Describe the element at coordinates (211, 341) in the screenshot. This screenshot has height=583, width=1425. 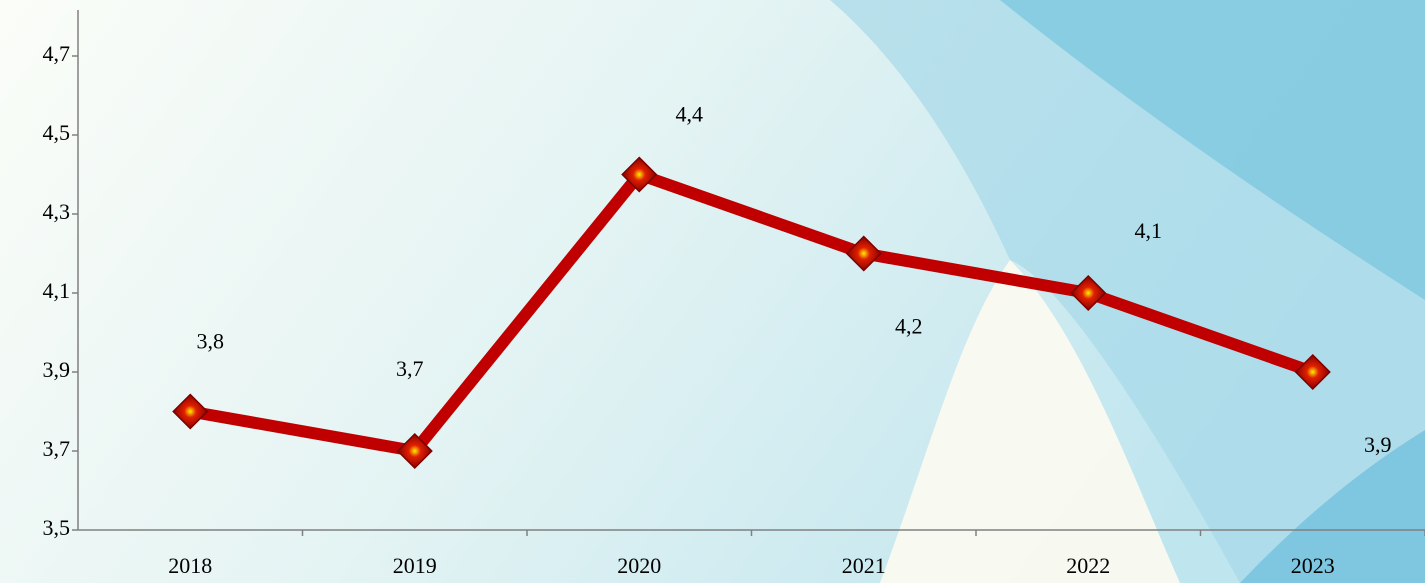
I see `data-label: 3,8` at that location.